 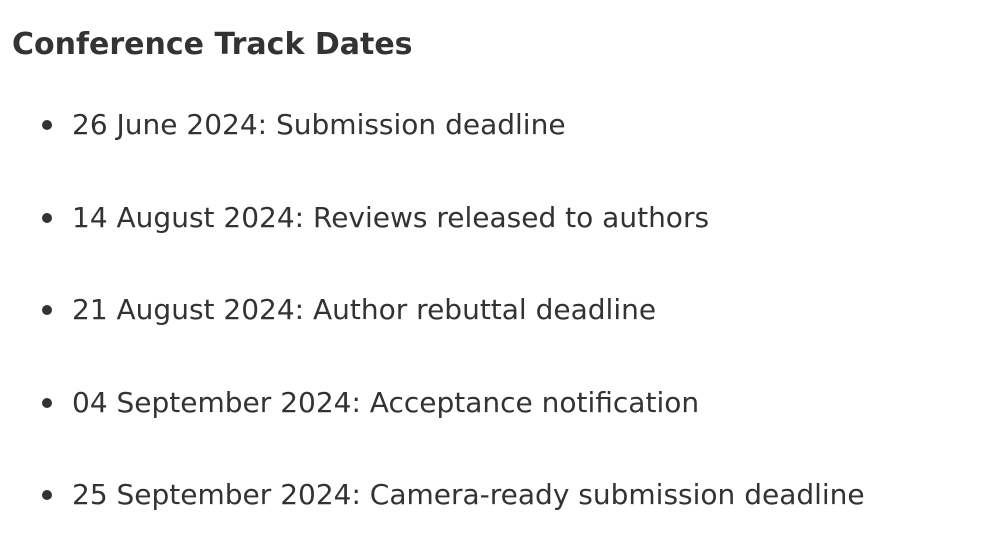 I want to click on page-title: Conference Track Dates, so click(x=212, y=44).